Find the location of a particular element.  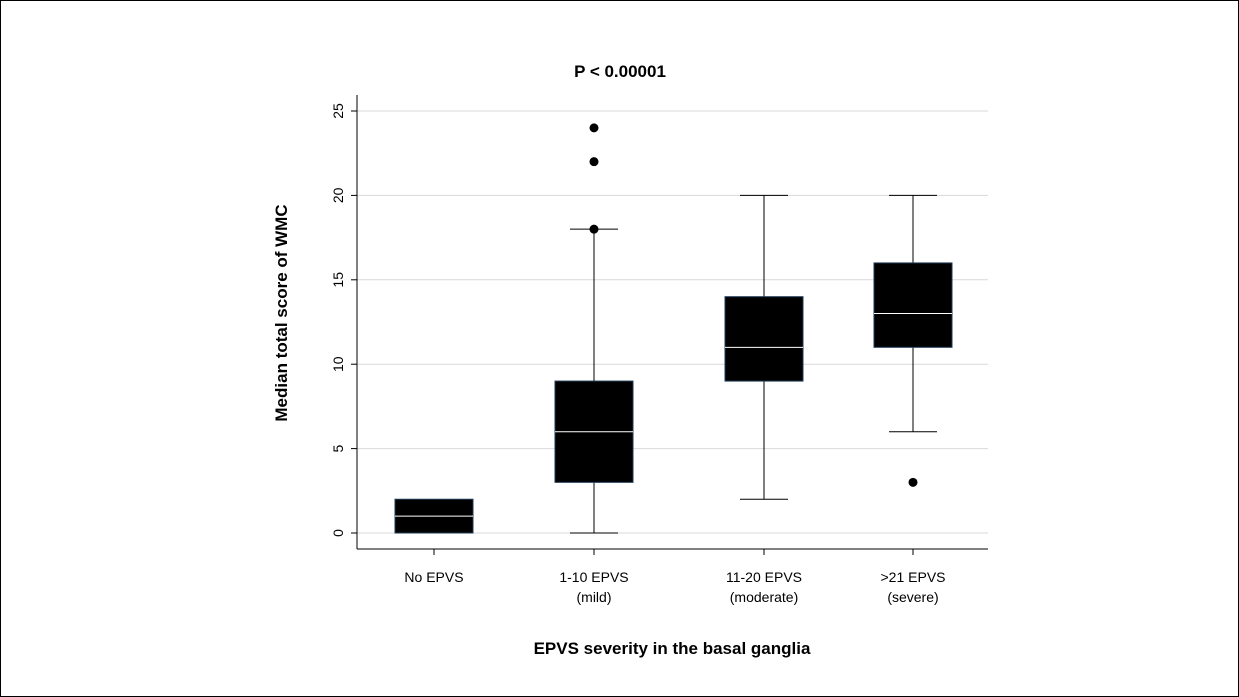

y-tick-label: 5 is located at coordinates (338, 448).